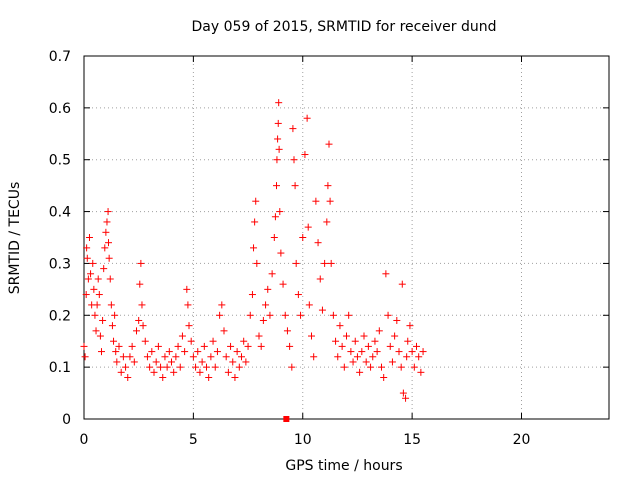 Image resolution: width=640 pixels, height=480 pixels. I want to click on x-tick-label: 20, so click(522, 440).